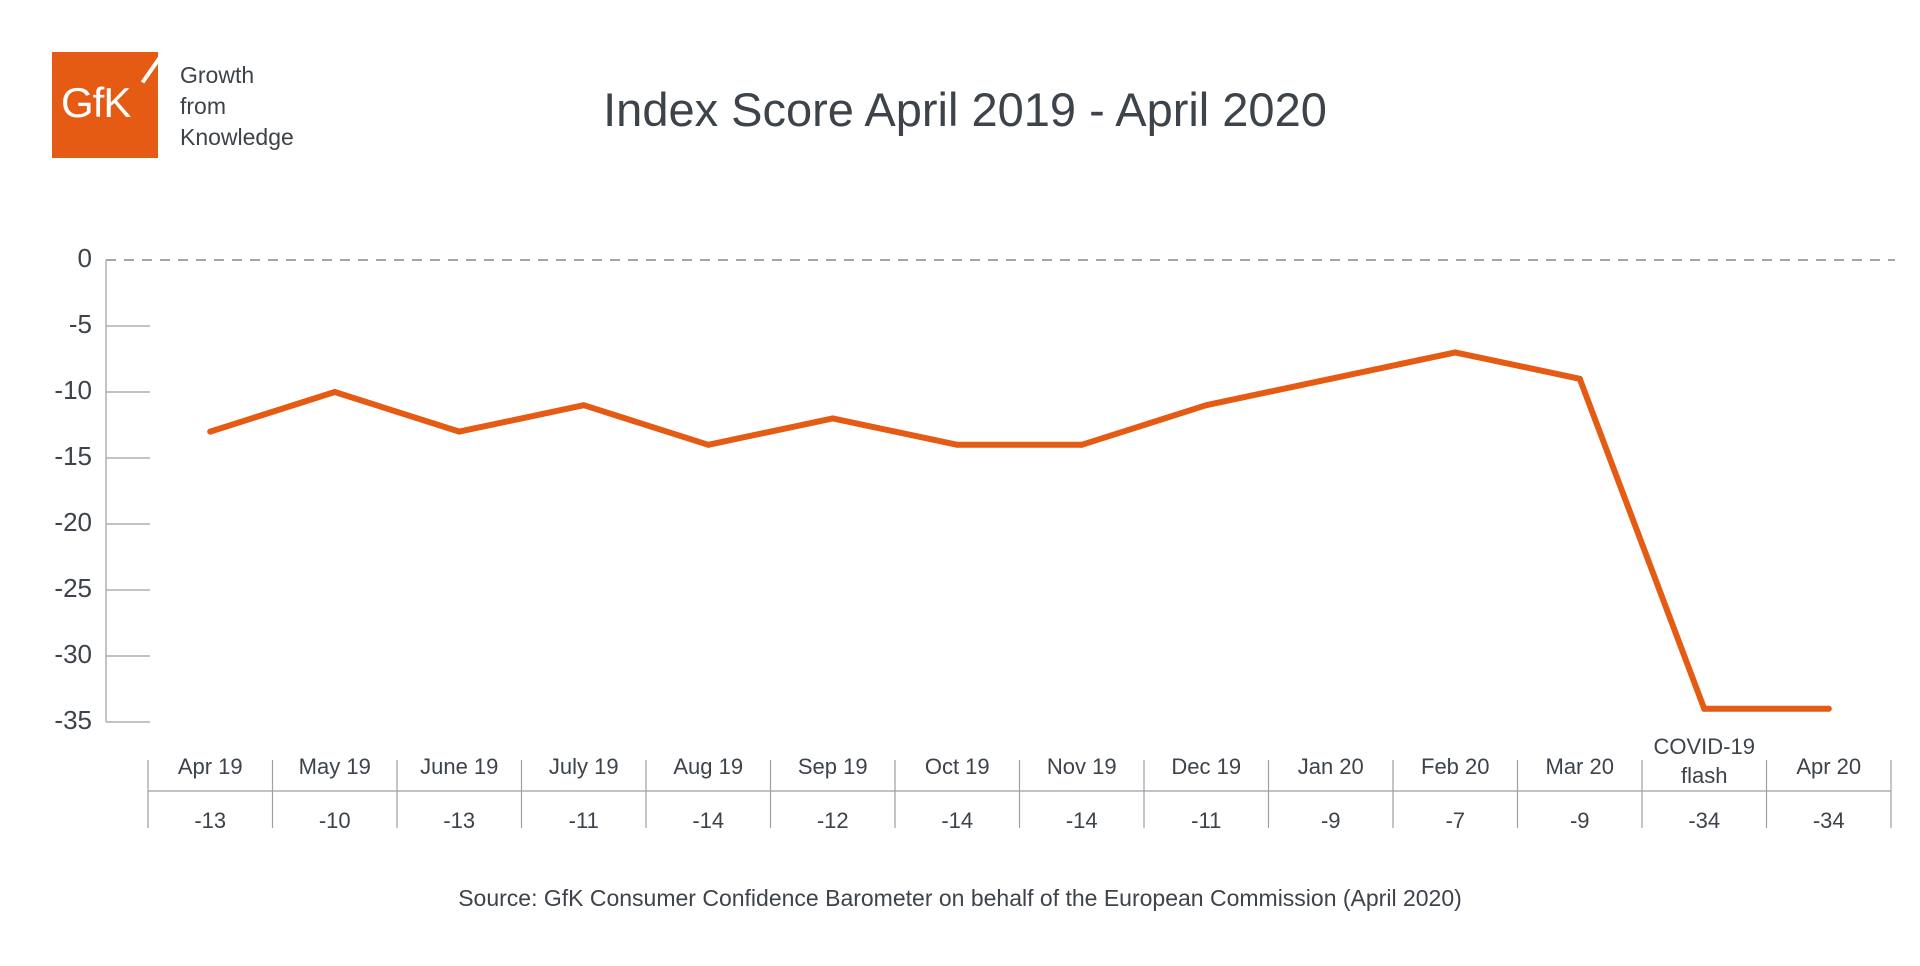 The image size is (1920, 966). What do you see at coordinates (833, 820) in the screenshot?
I see `data-value-label: -12` at bounding box center [833, 820].